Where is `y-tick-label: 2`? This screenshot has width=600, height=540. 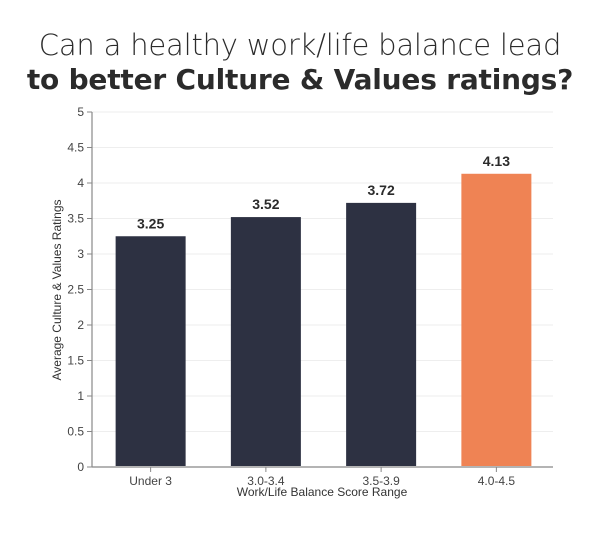
y-tick-label: 2 is located at coordinates (80, 325).